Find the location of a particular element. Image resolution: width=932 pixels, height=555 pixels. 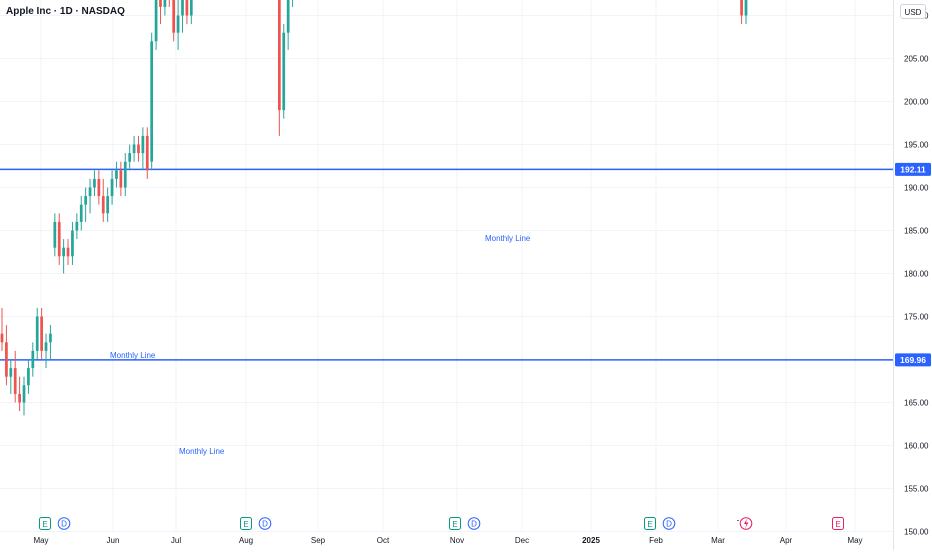

x-tick-label: Jun is located at coordinates (113, 540).